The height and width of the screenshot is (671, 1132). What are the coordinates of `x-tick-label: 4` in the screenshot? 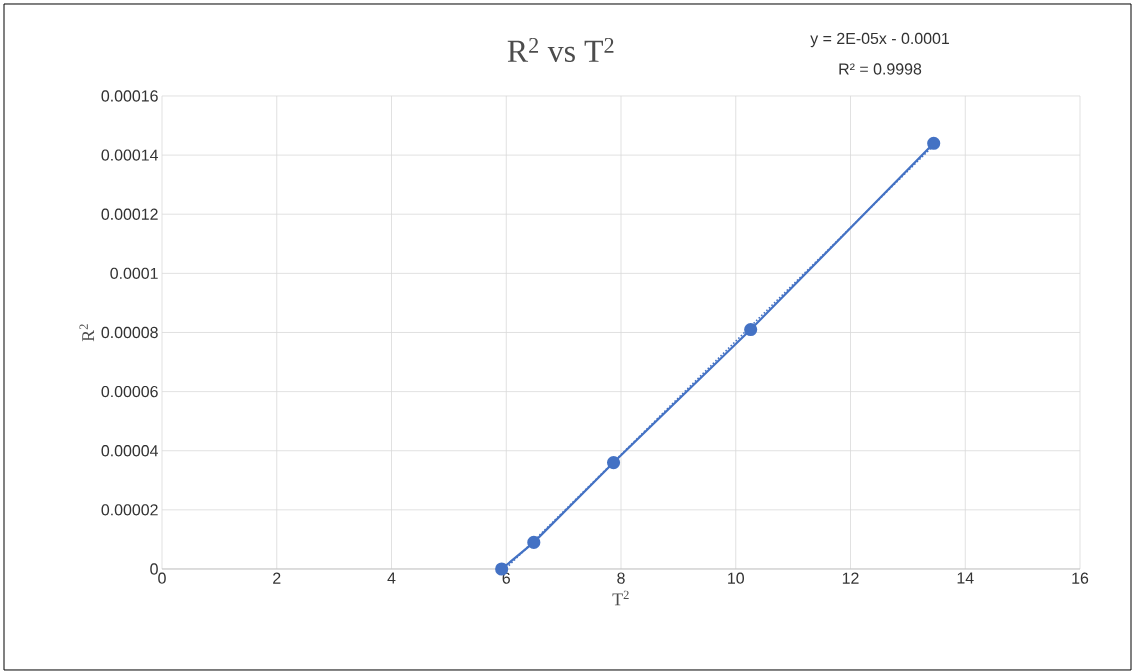 It's located at (391, 578).